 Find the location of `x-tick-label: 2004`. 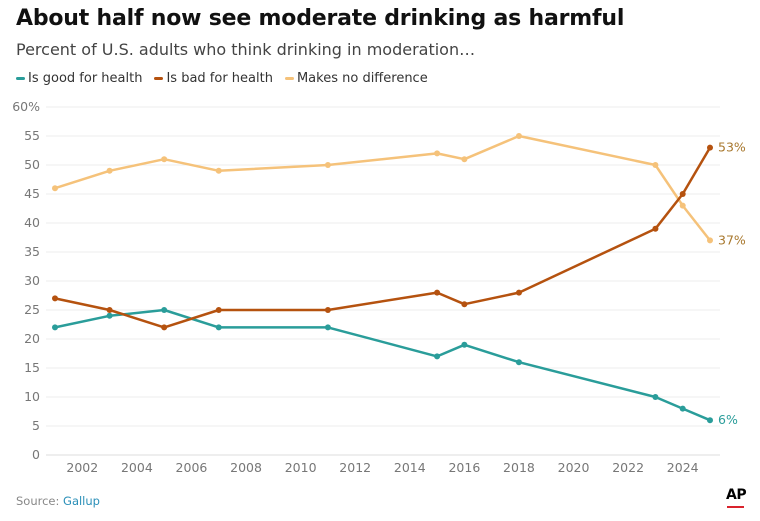

x-tick-label: 2004 is located at coordinates (137, 467).